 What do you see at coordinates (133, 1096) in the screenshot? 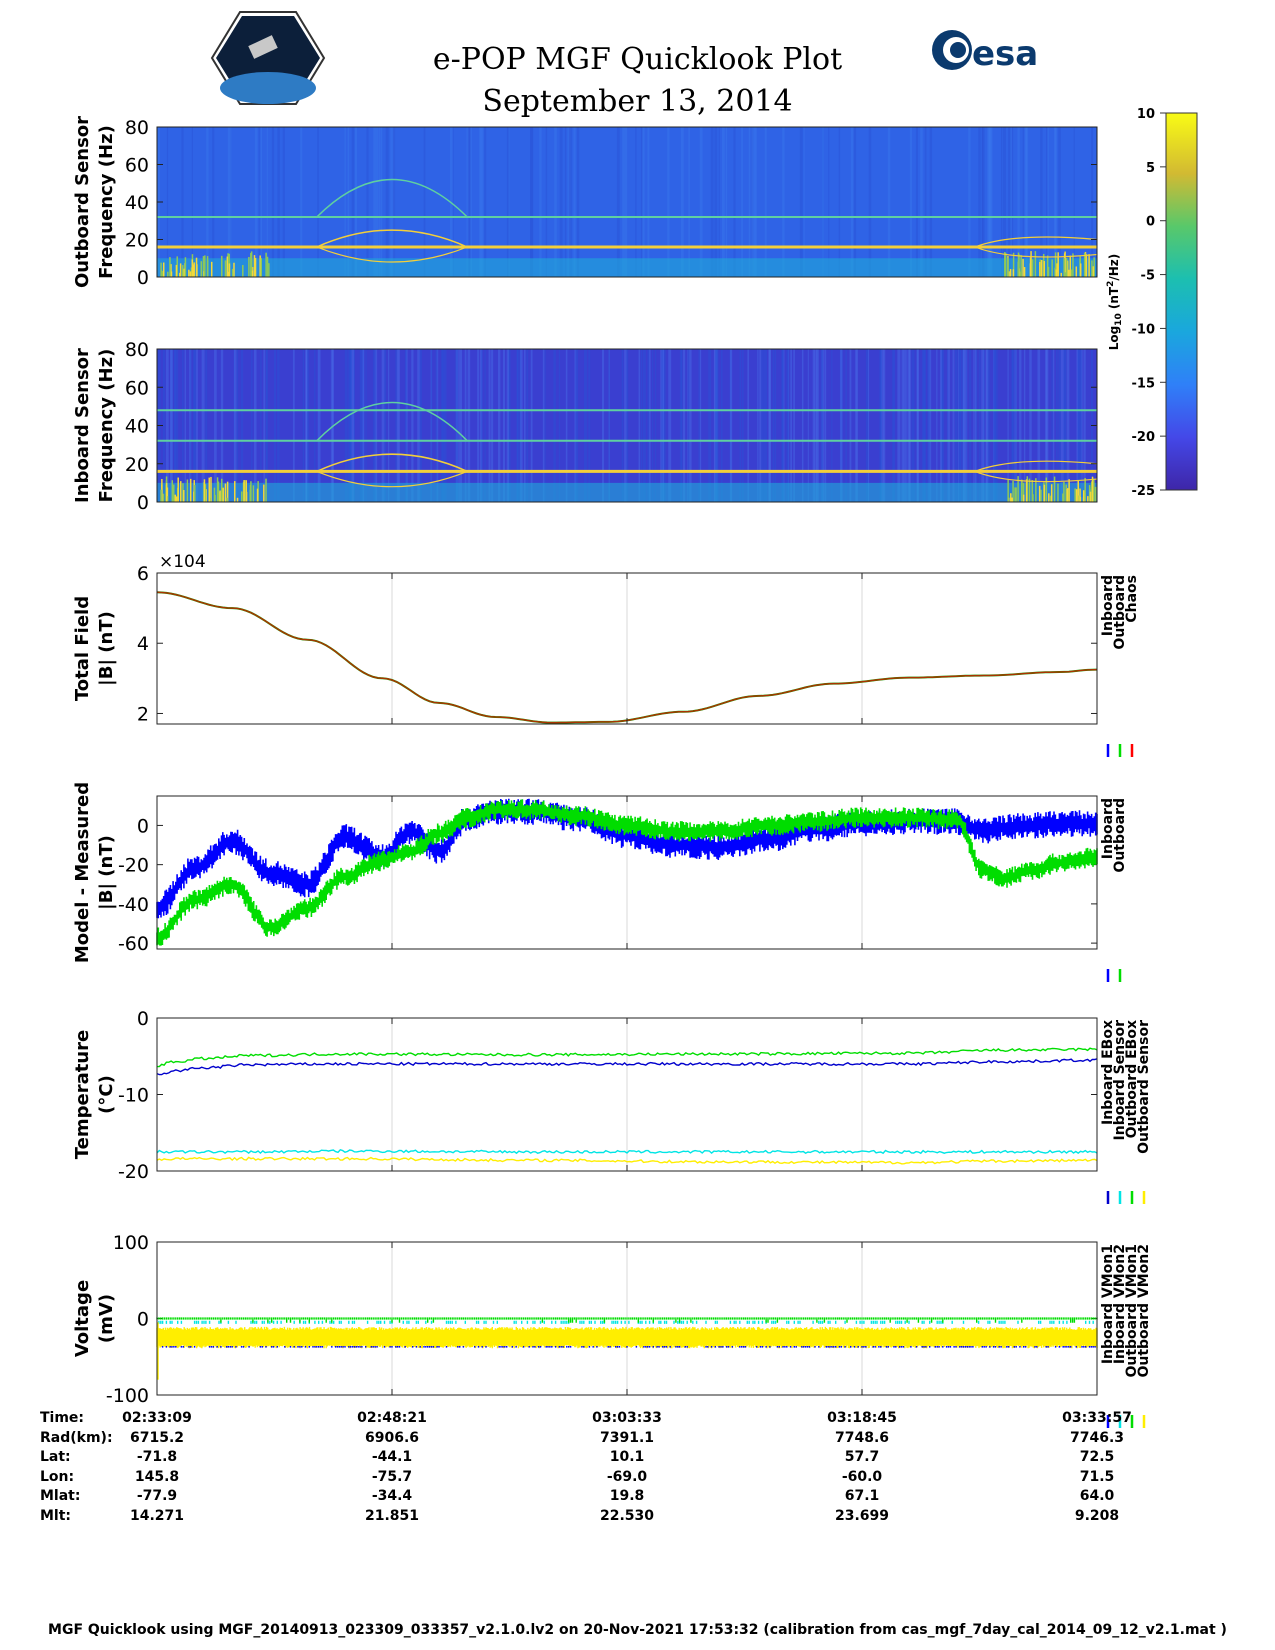
I see `temperature-ytick-1: -10` at bounding box center [133, 1096].